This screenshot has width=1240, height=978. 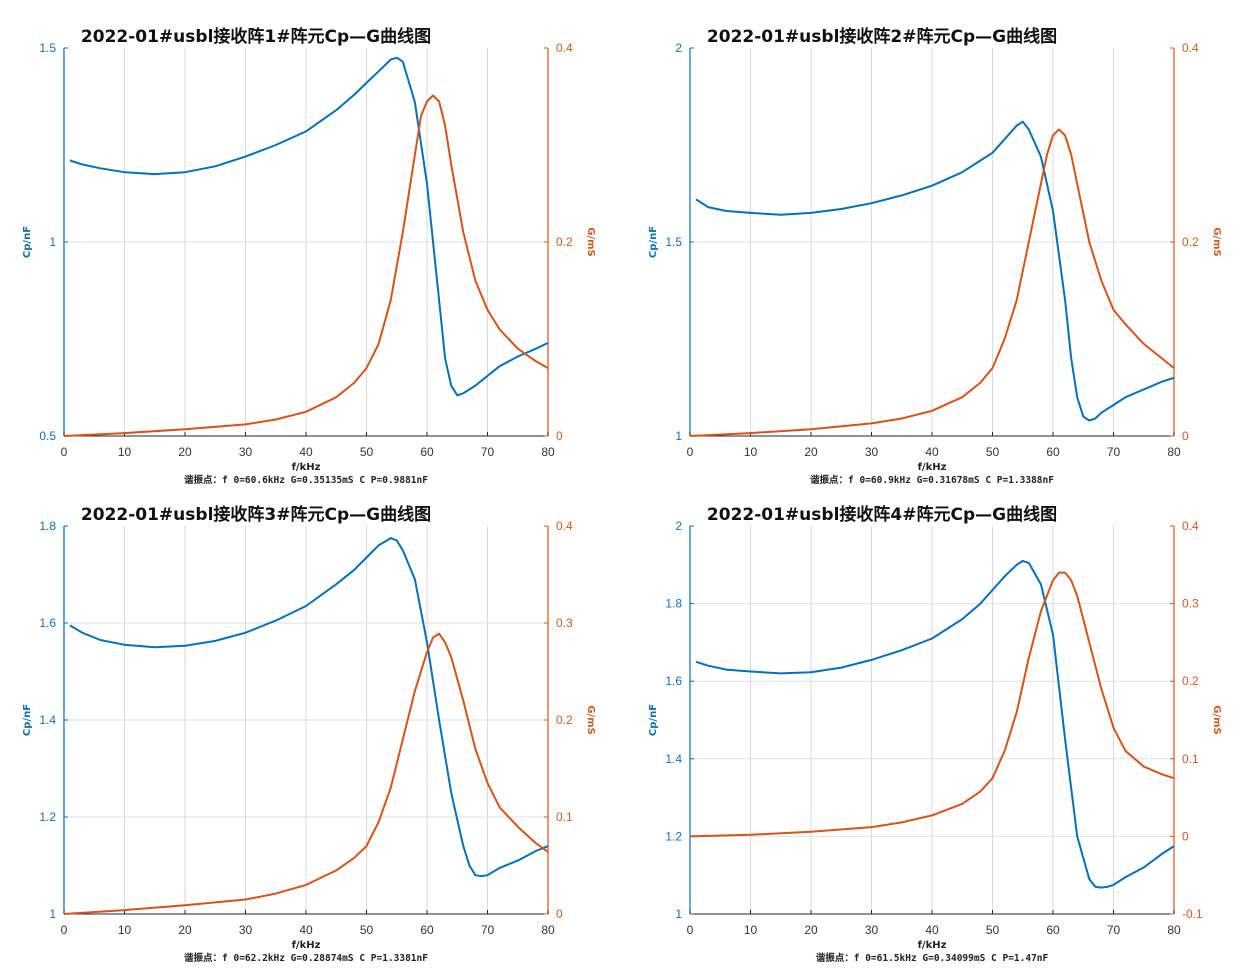 I want to click on resonance-annotation: 谐振点：f 0=60.9kHz G=0.31678mS C P=1.3388nF, so click(x=932, y=480).